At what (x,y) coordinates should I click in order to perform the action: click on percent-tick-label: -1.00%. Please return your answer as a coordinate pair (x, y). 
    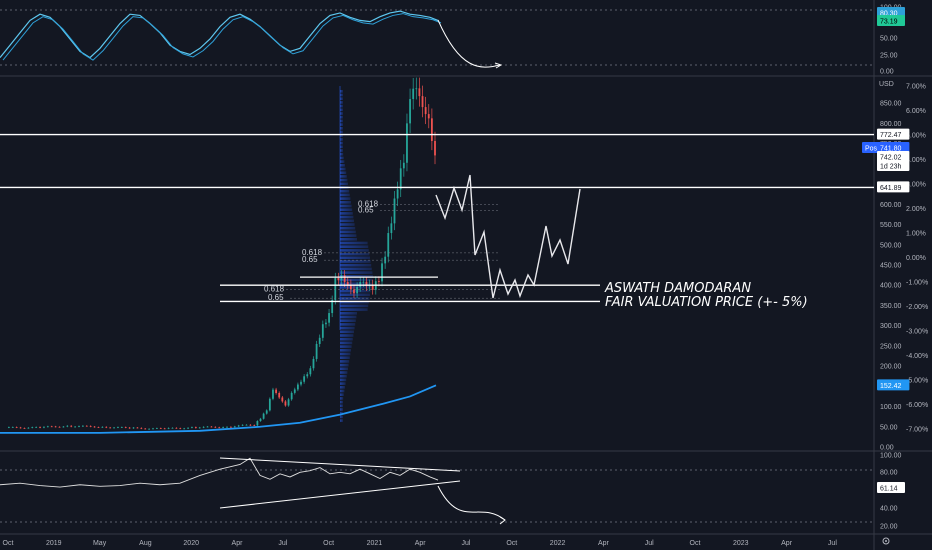
    Looking at the image, I should click on (917, 283).